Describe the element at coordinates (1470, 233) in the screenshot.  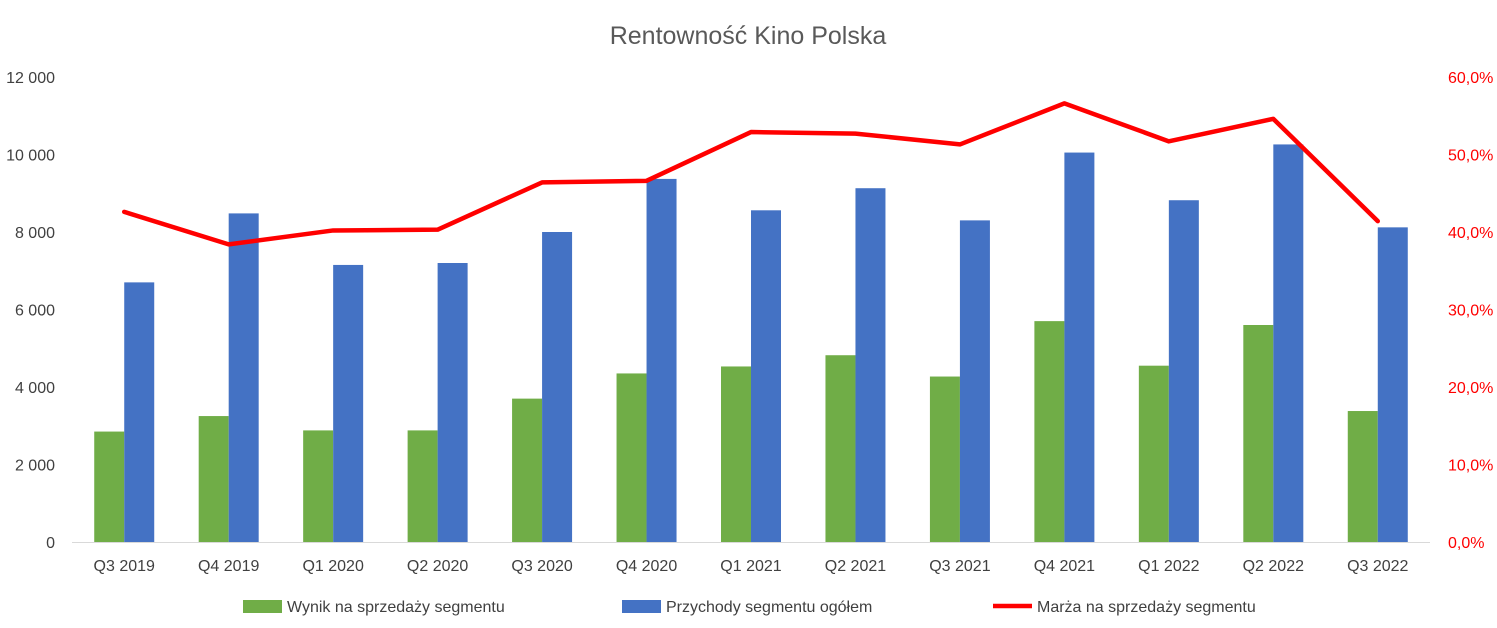
I see `y-right-tick-label: 40,0%` at that location.